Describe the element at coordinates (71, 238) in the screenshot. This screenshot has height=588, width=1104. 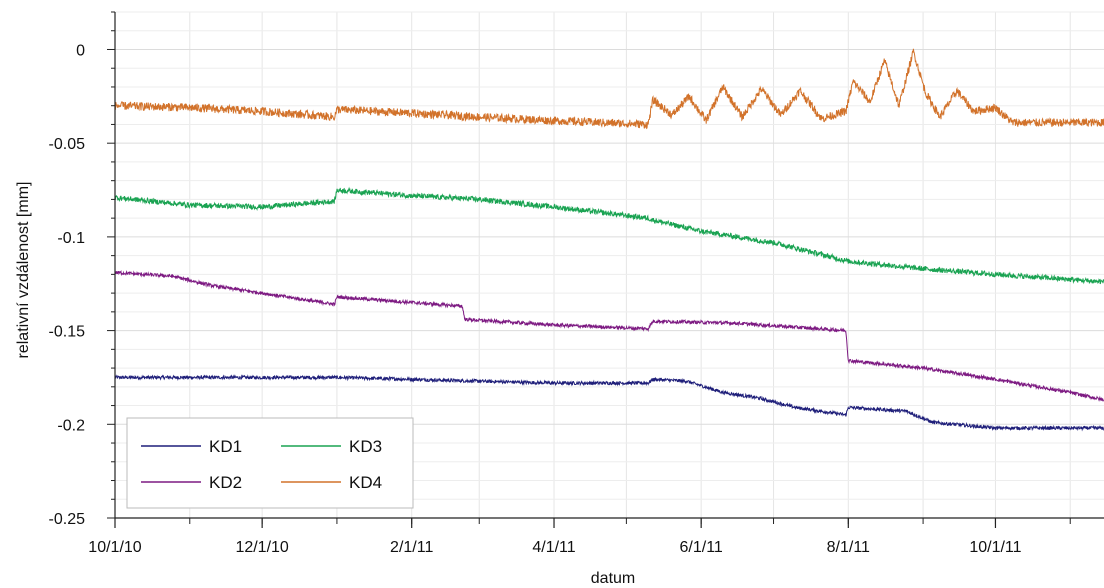
I see `y-tick-label: -0.1` at that location.